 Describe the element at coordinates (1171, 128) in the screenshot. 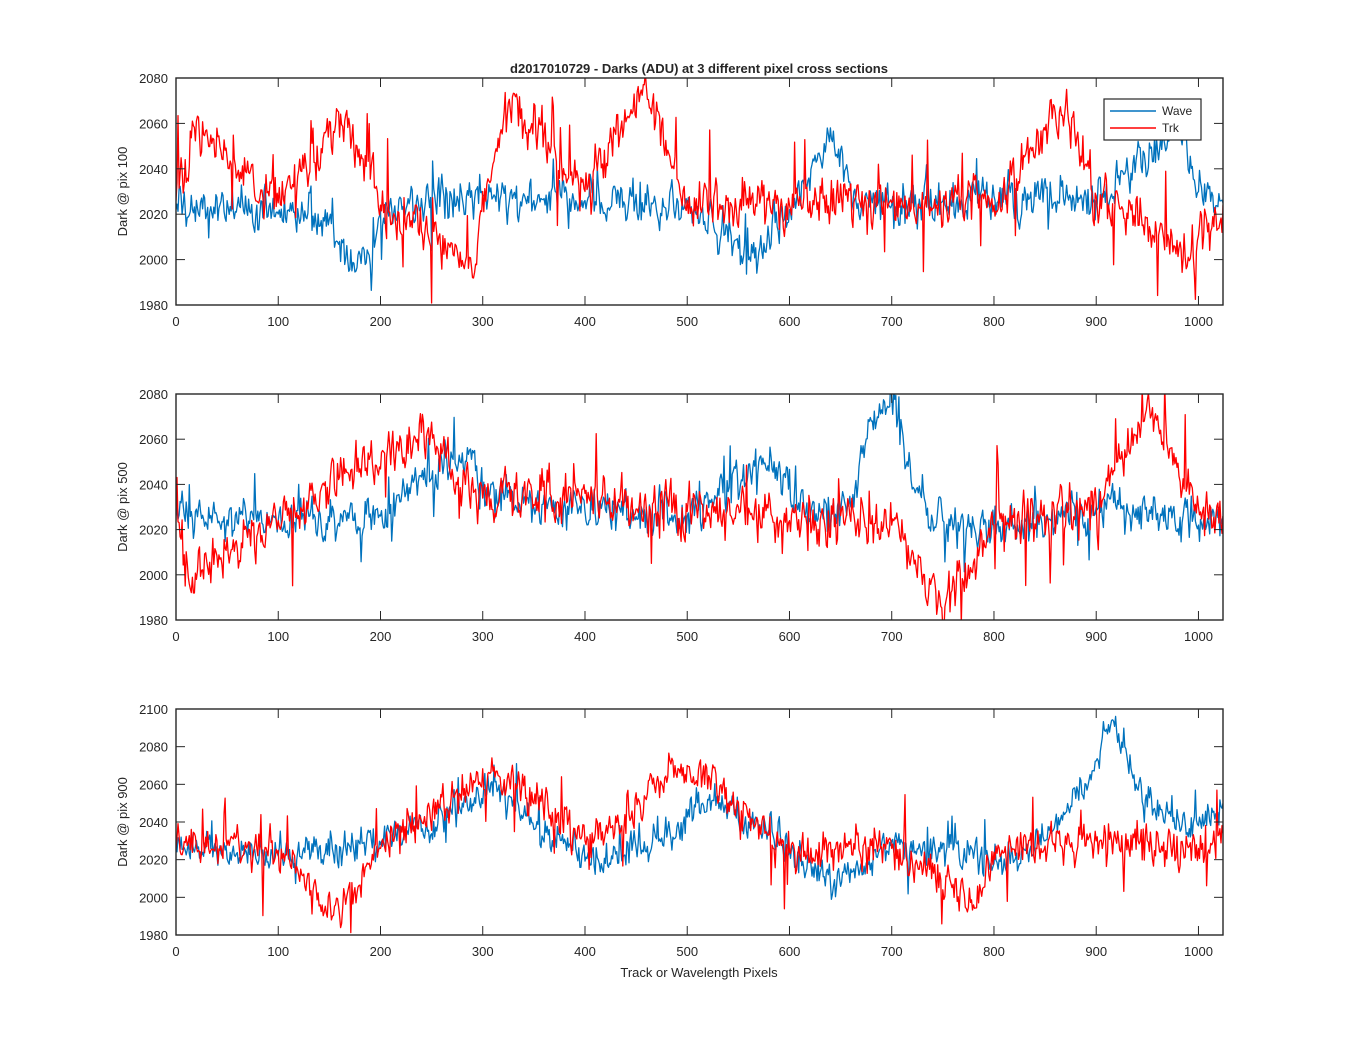

I see `legend-label-trk: Trk` at that location.